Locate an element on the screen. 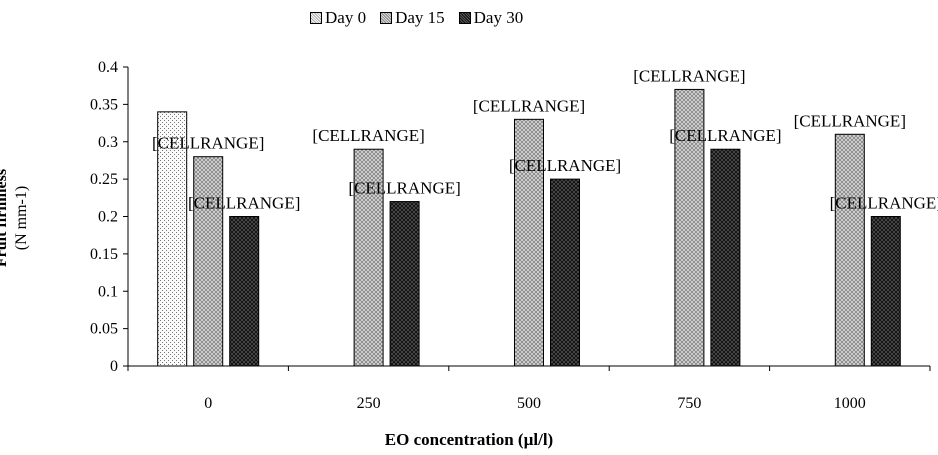 Image resolution: width=938 pixels, height=455 pixels. y-tick-label: 0.3 is located at coordinates (108, 142).